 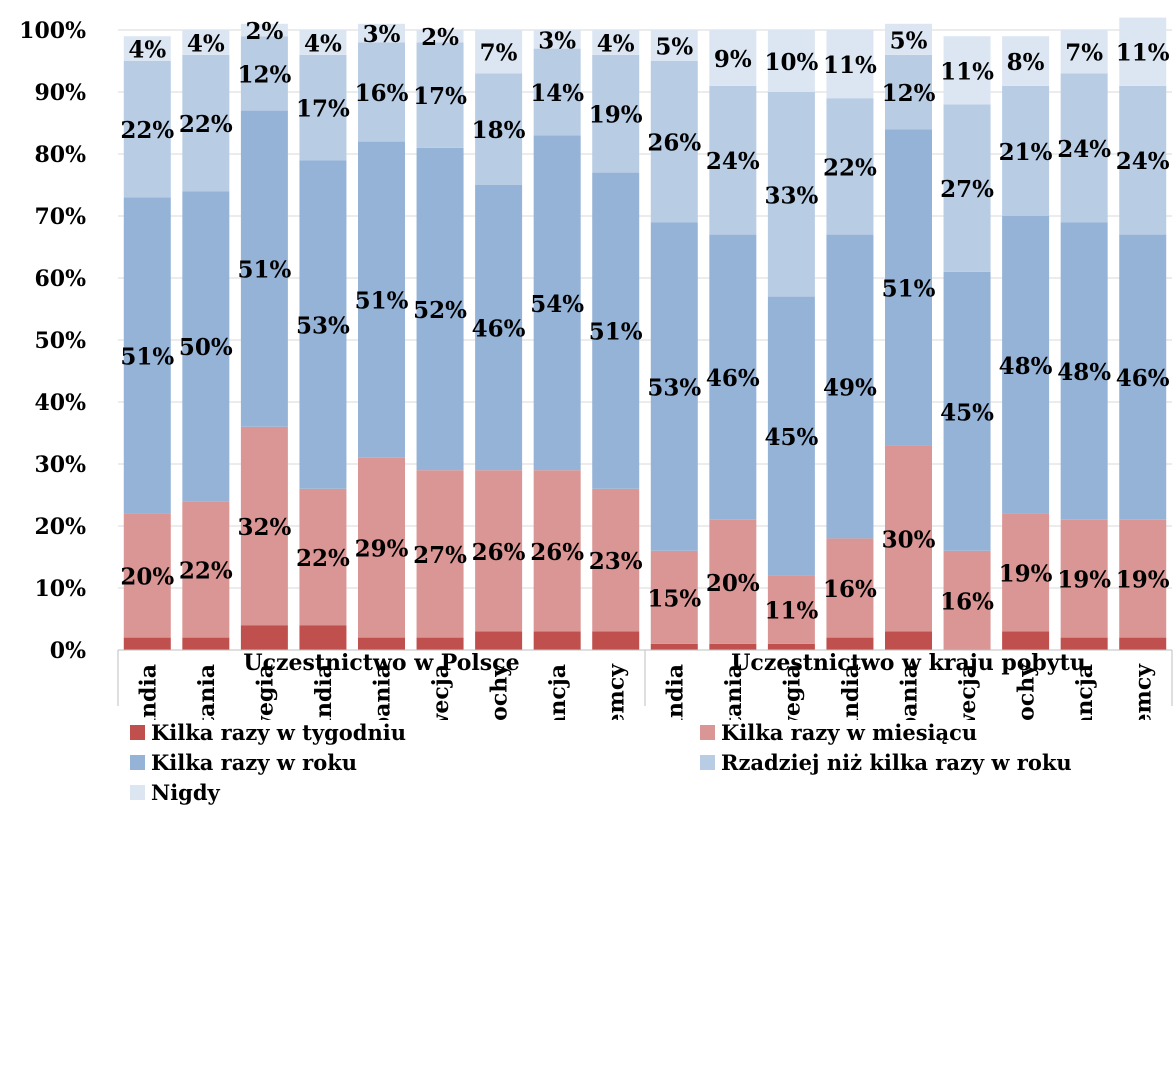 I want to click on data-label: 29%, so click(x=382, y=549).